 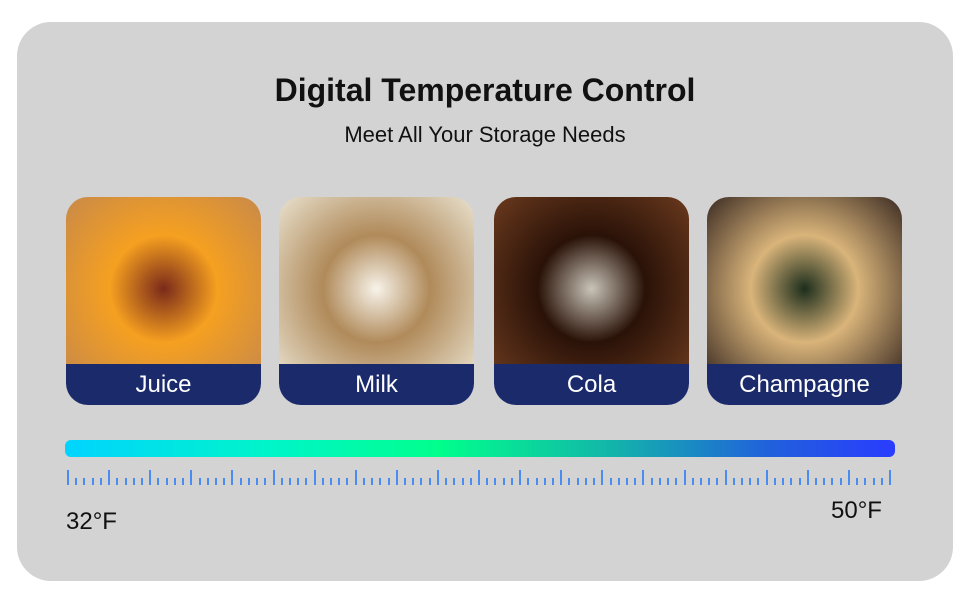 What do you see at coordinates (804, 384) in the screenshot?
I see `card-label: Champagne` at bounding box center [804, 384].